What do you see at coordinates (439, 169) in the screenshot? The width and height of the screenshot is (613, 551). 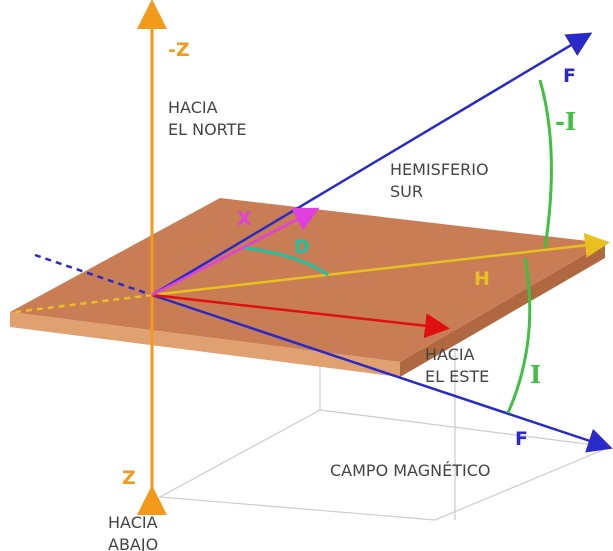 I see `label: HEMISFERIO` at bounding box center [439, 169].